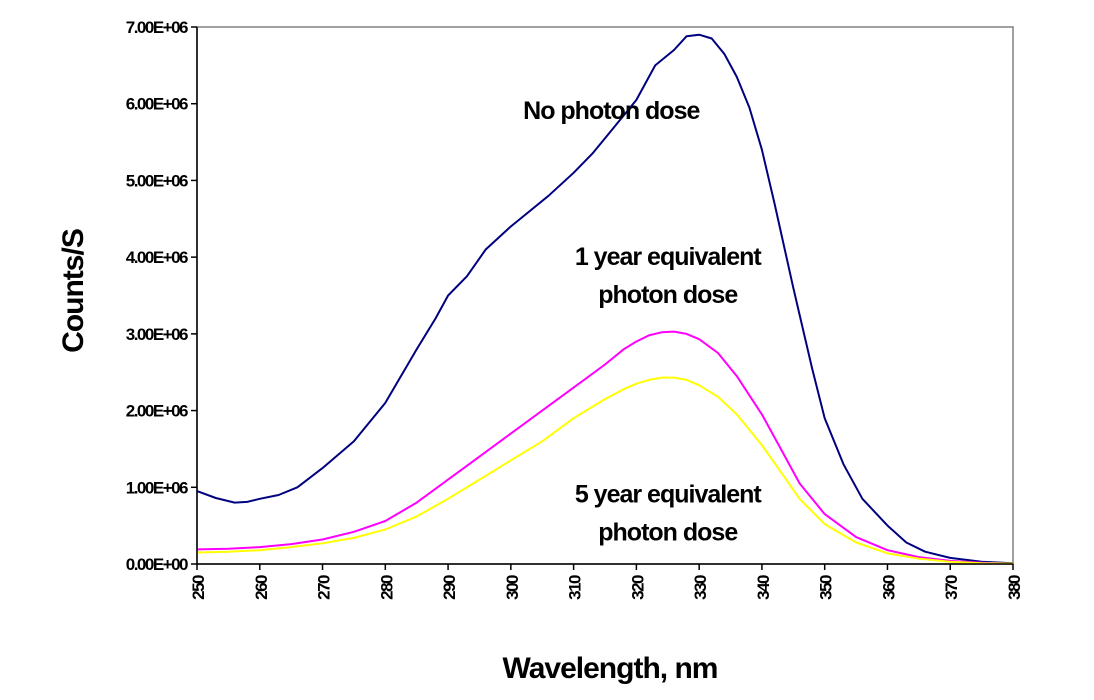  Describe the element at coordinates (512, 587) in the screenshot. I see `x-tick-label: 300` at that location.